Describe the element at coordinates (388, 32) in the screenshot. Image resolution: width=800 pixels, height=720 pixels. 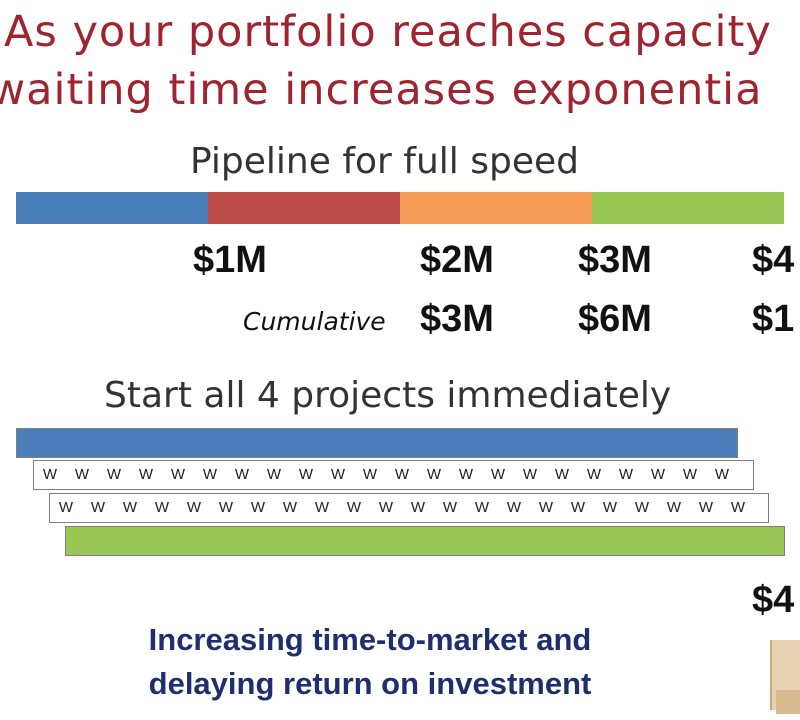
I see `title-line-1: As your portfolio reaches capacity` at that location.